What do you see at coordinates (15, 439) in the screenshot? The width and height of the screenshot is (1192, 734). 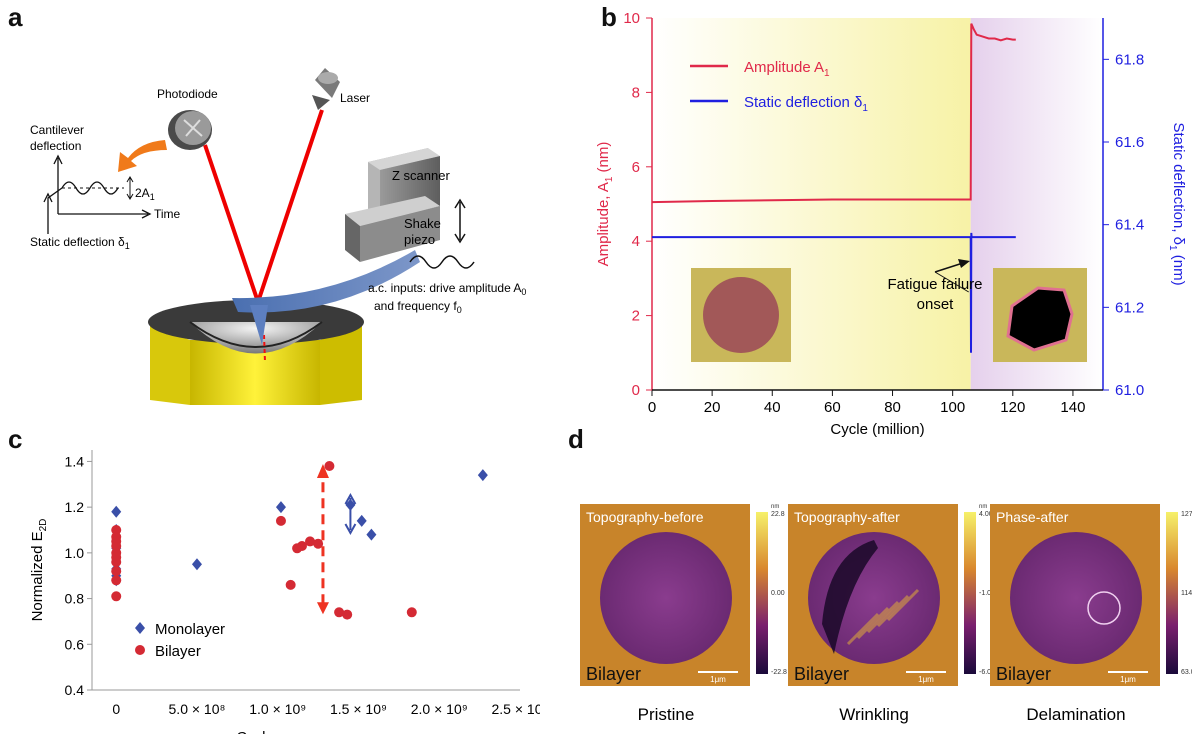 I see `panel-c-letter: c` at bounding box center [15, 439].